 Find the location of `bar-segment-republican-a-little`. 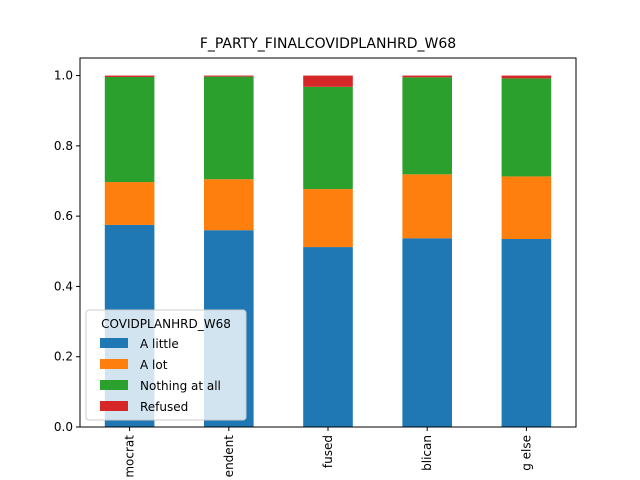

bar-segment-republican-a-little is located at coordinates (427, 332).